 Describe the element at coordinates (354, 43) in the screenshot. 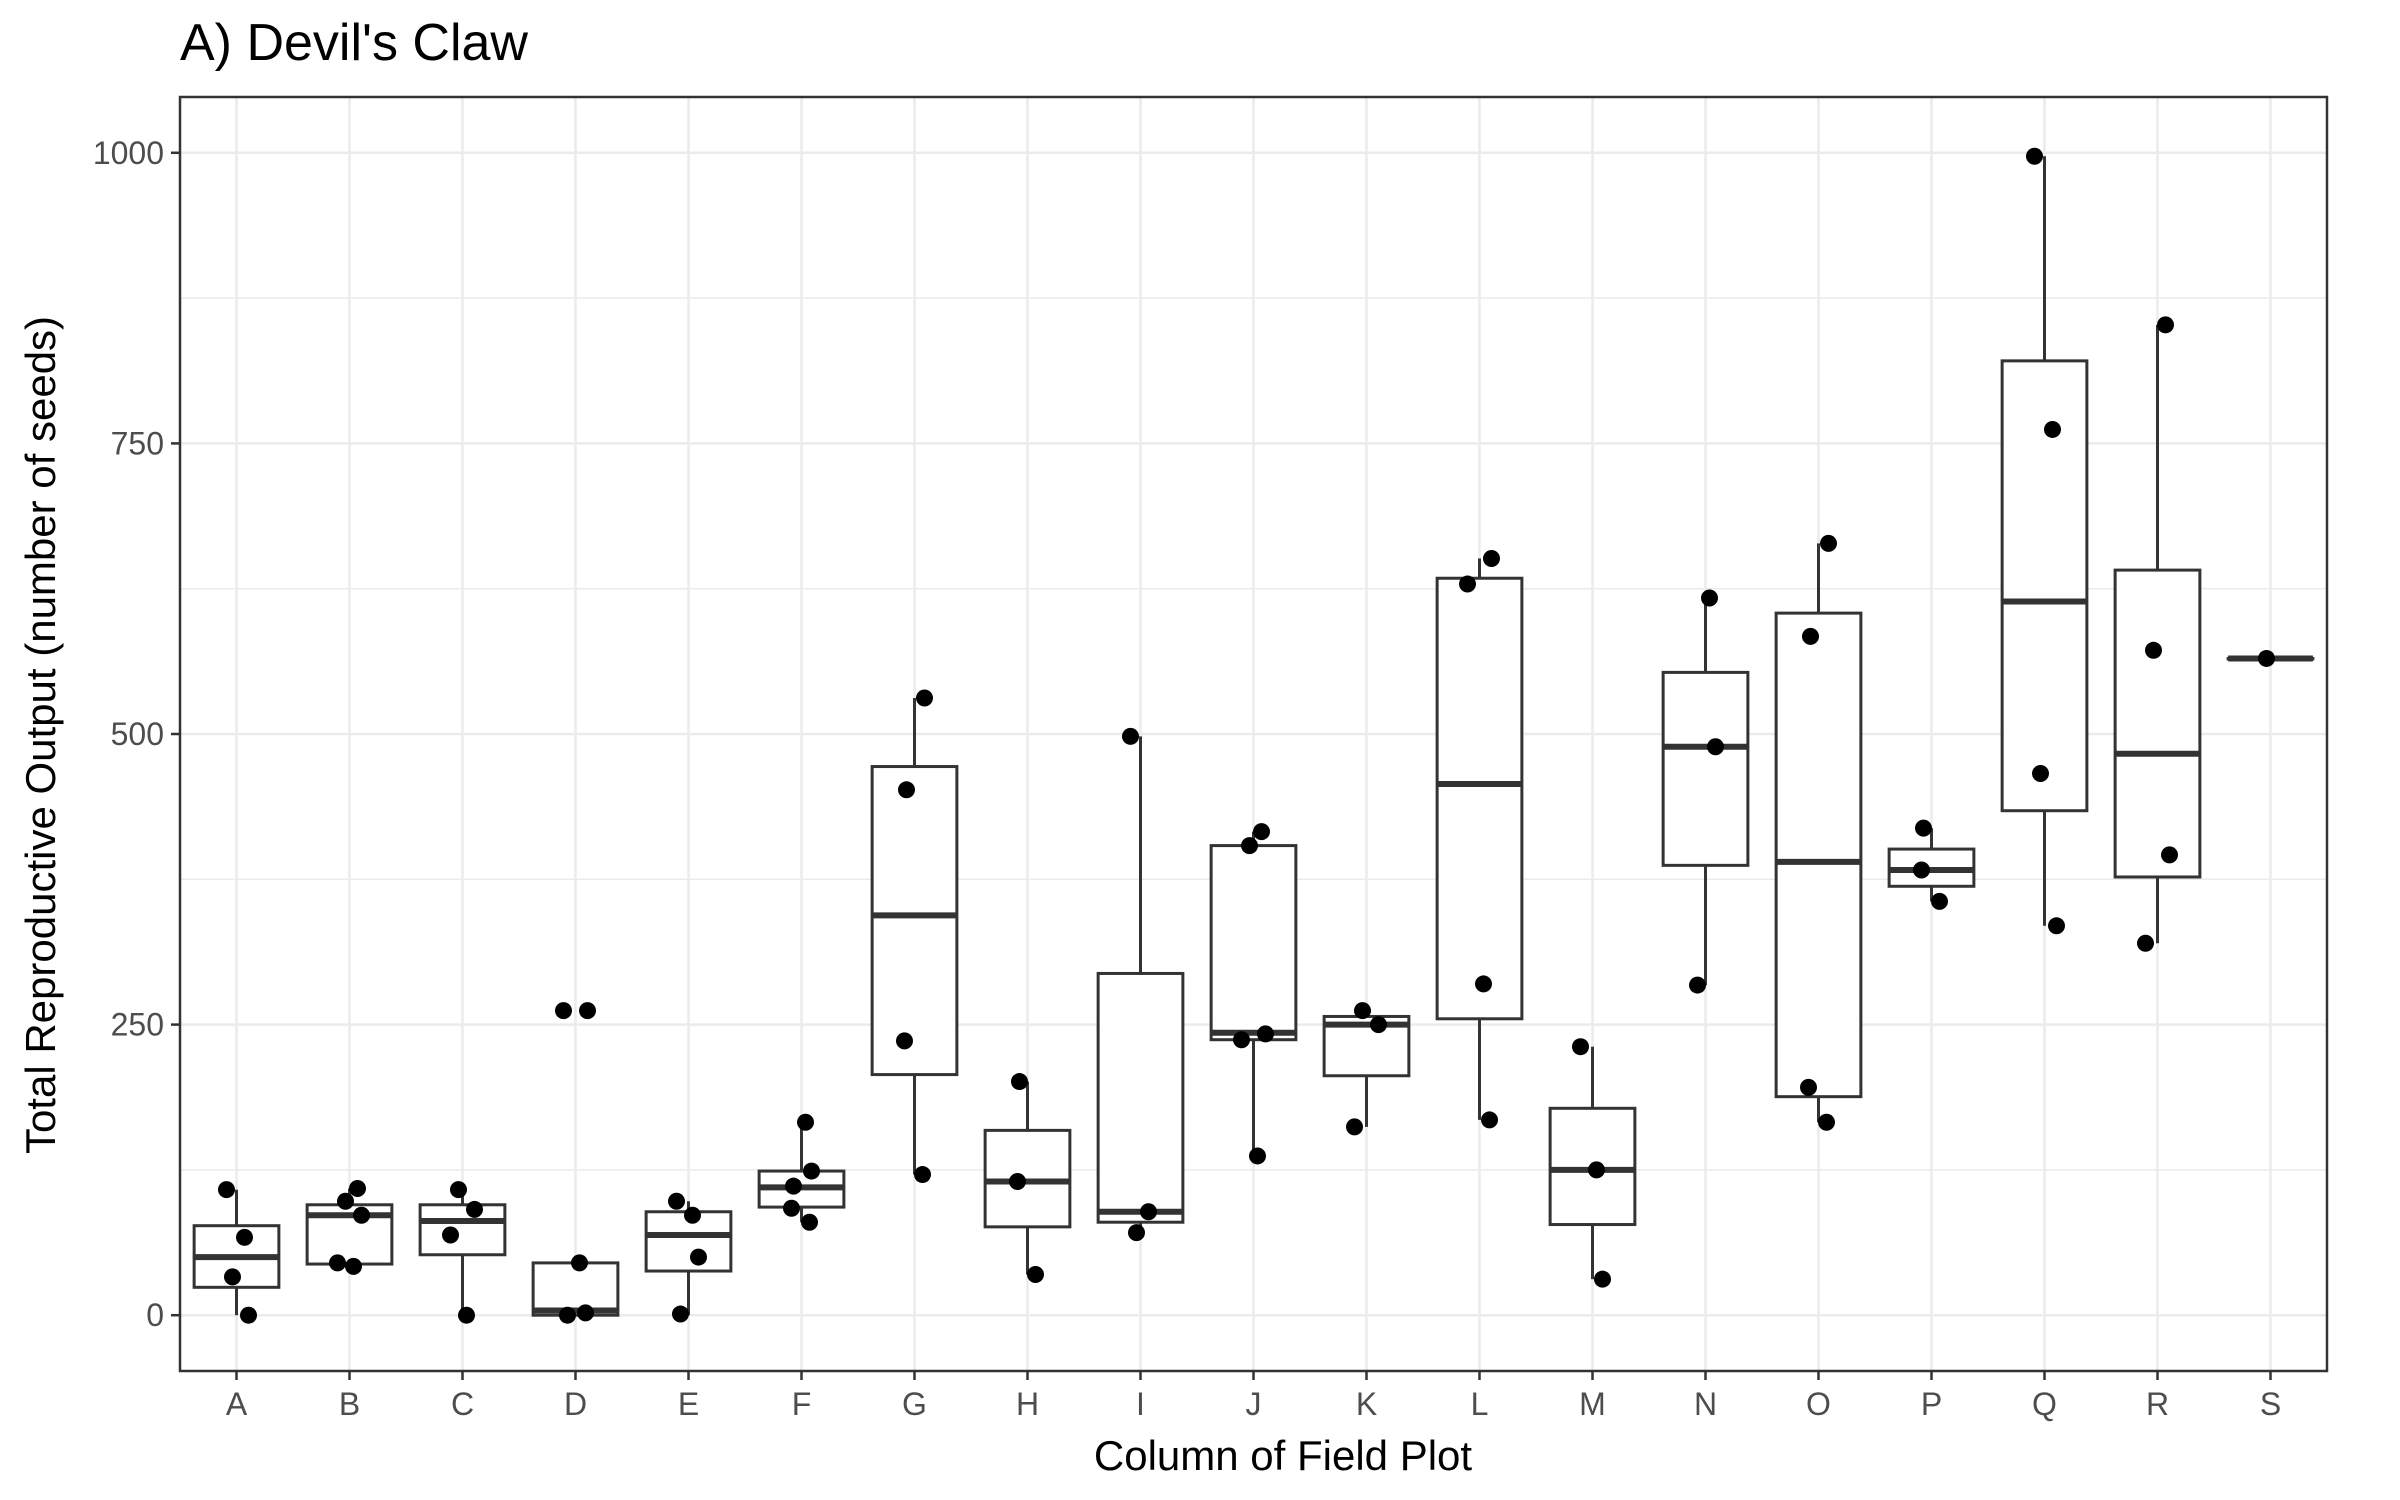

I see `chart-title: A) Devil's Claw` at that location.